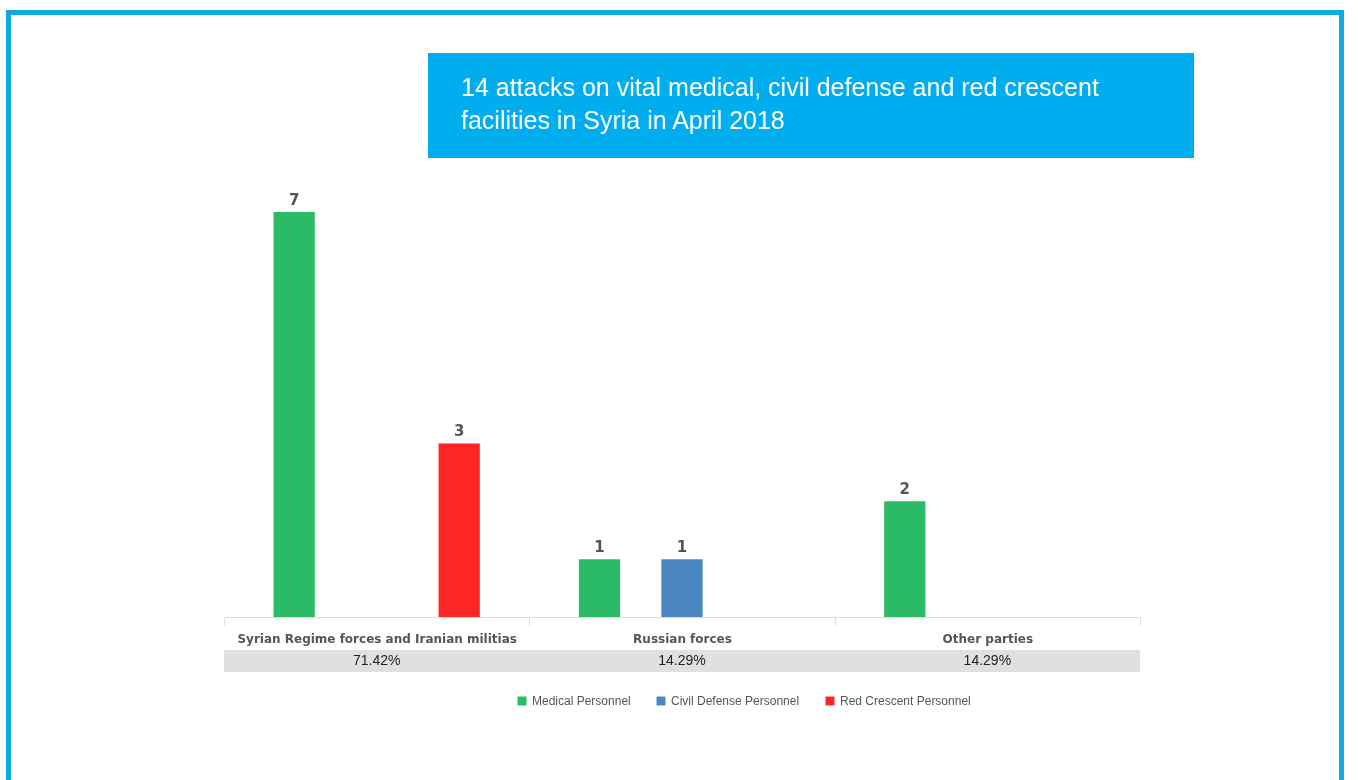  I want to click on x-tick-label: Syrian Regime forces and Iranian militias, so click(377, 638).